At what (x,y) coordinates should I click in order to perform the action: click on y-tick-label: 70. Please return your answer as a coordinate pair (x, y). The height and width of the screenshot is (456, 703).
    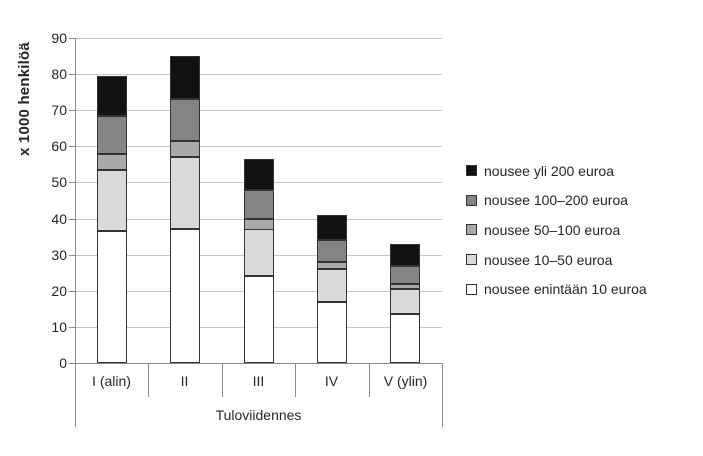
    Looking at the image, I should click on (59, 110).